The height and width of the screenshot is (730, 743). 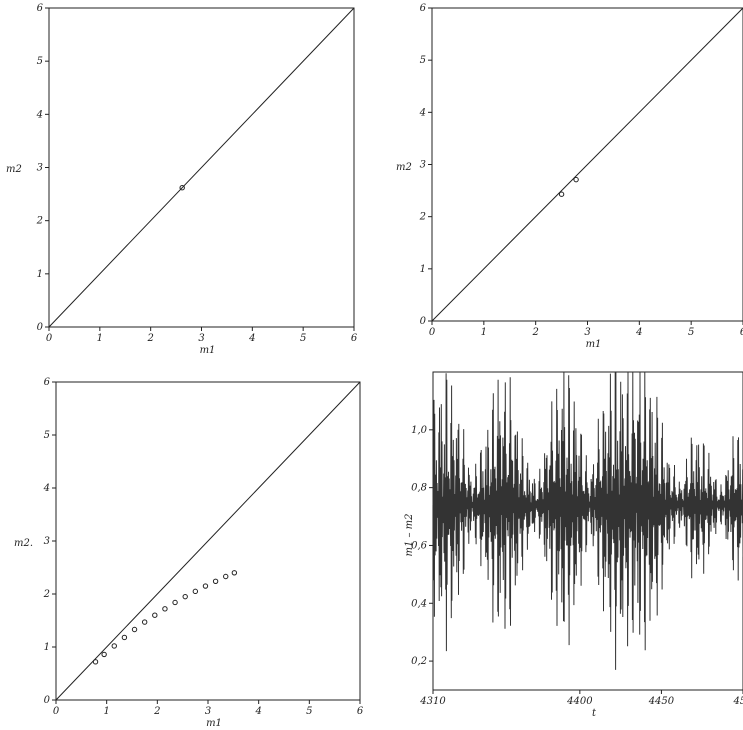 What do you see at coordinates (419, 661) in the screenshot?
I see `y-tick-label: 0,2` at bounding box center [419, 661].